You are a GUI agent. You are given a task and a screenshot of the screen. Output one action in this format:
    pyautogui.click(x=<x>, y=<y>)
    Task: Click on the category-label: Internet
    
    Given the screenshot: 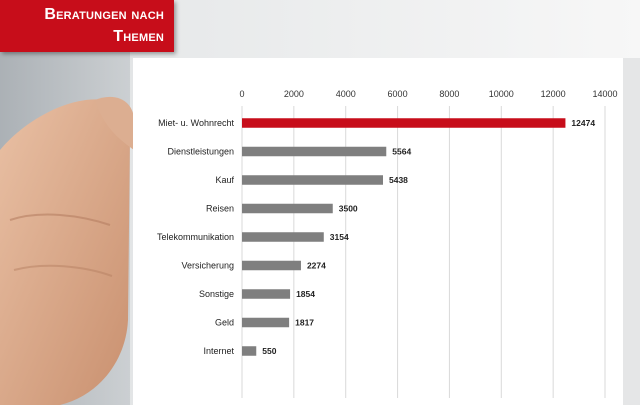 What is the action you would take?
    pyautogui.click(x=218, y=351)
    